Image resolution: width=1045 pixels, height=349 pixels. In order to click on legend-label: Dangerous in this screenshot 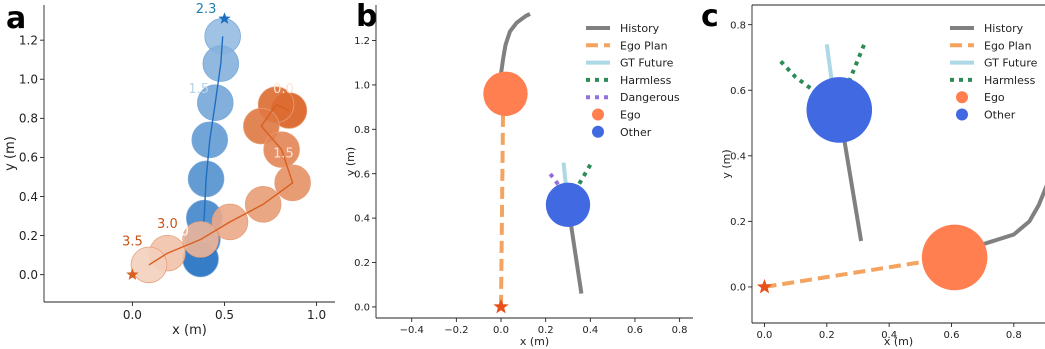, I will do `click(650, 97)`.